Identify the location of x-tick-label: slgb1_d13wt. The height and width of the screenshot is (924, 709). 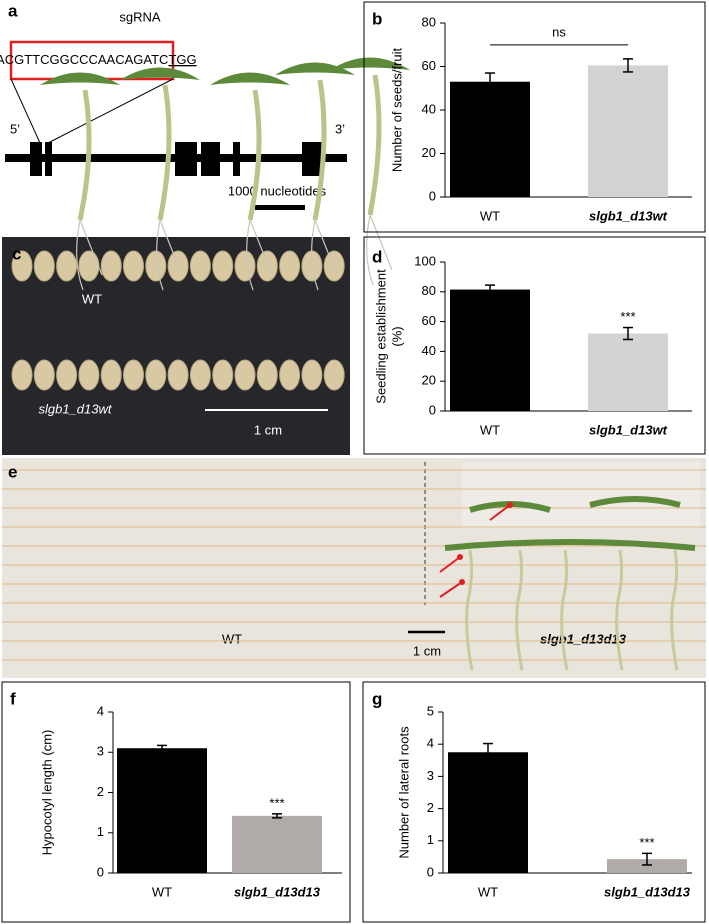
(628, 215).